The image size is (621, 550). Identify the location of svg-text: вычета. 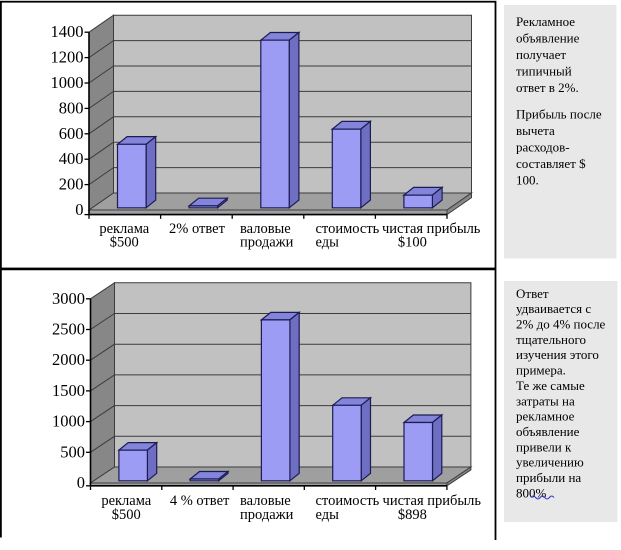
(535, 130).